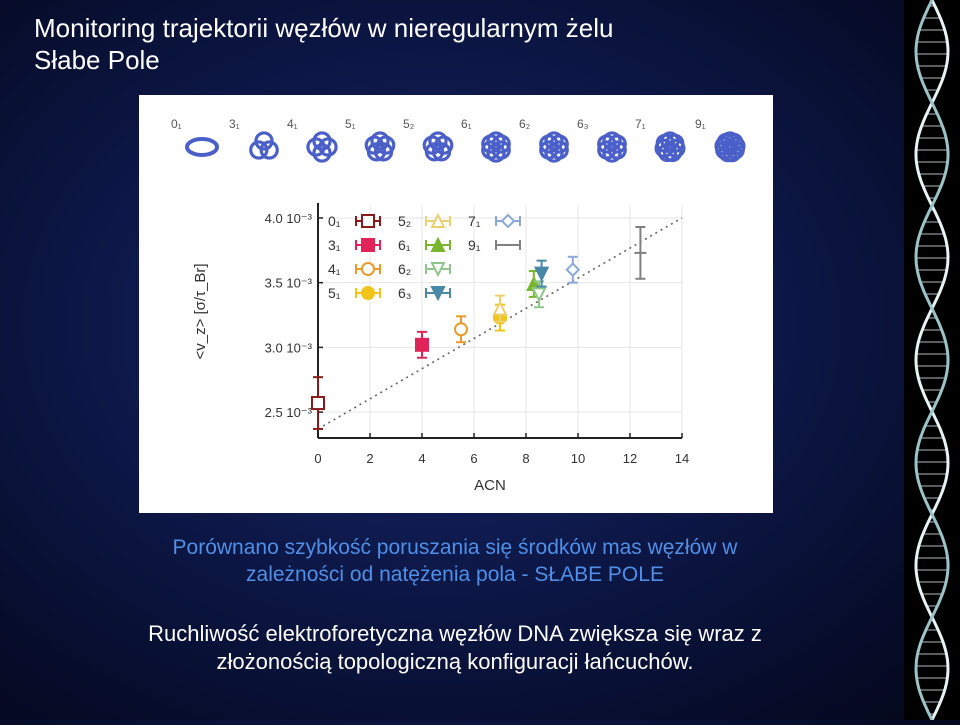 The image size is (960, 725). What do you see at coordinates (176, 124) in the screenshot?
I see `knot-label: 0₁` at bounding box center [176, 124].